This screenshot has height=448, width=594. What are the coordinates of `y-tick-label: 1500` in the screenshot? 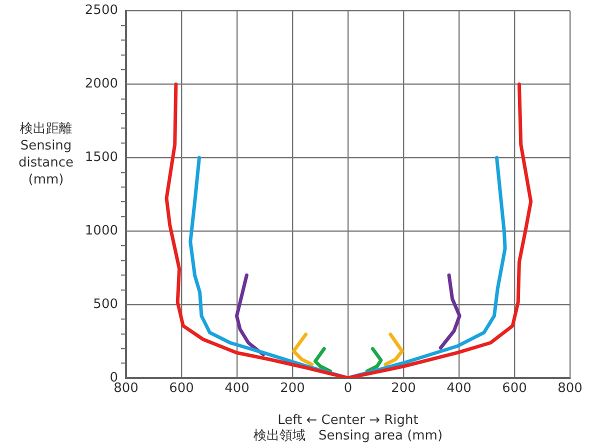 It's located at (101, 158).